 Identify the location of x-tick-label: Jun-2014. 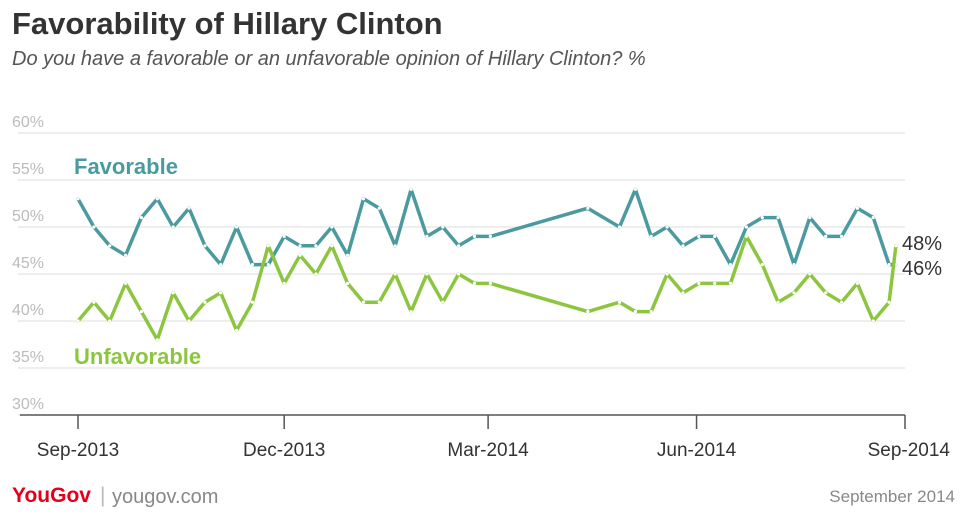
(697, 450).